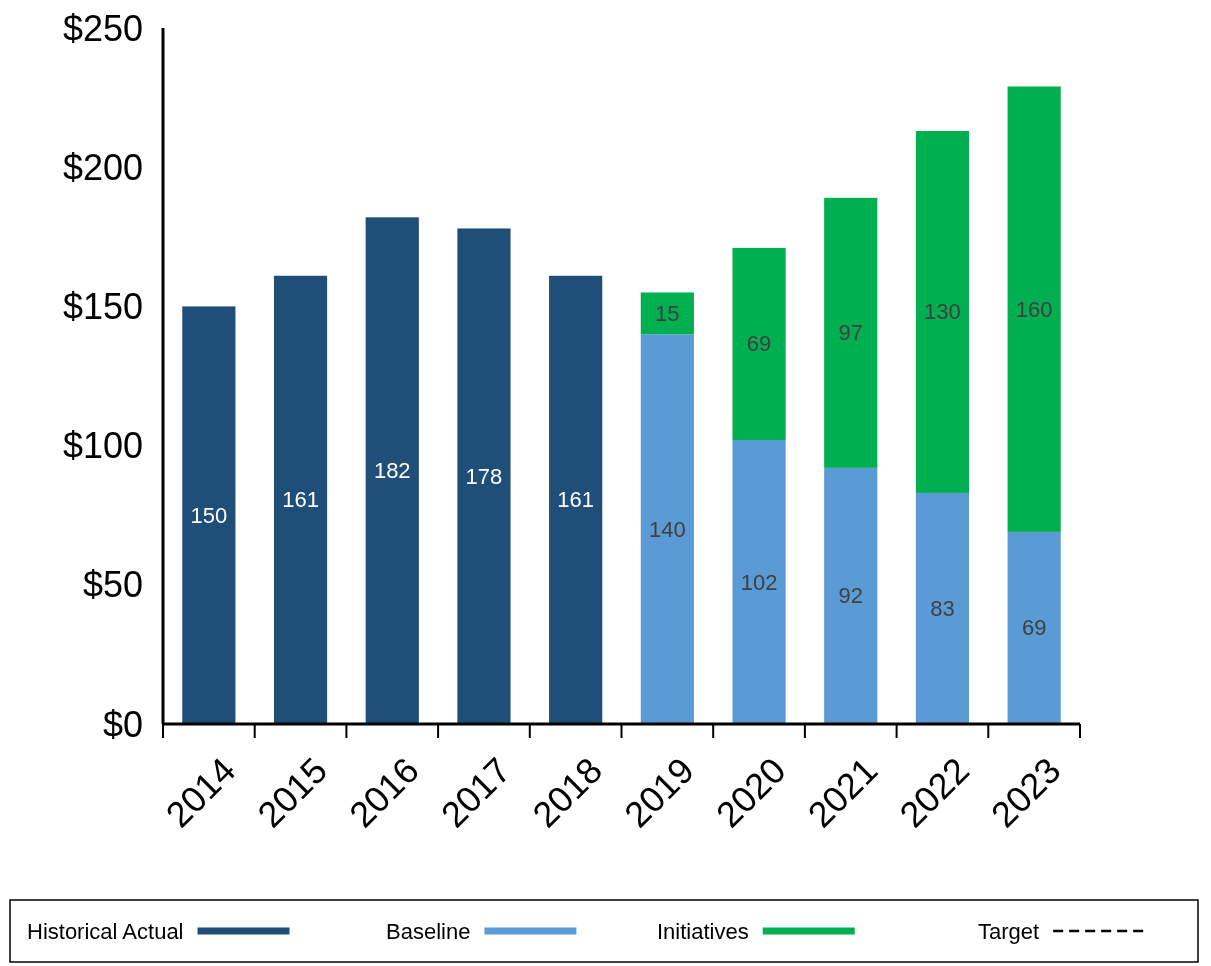 Image resolution: width=1211 pixels, height=966 pixels. I want to click on y-tick-label: $100, so click(102, 446).